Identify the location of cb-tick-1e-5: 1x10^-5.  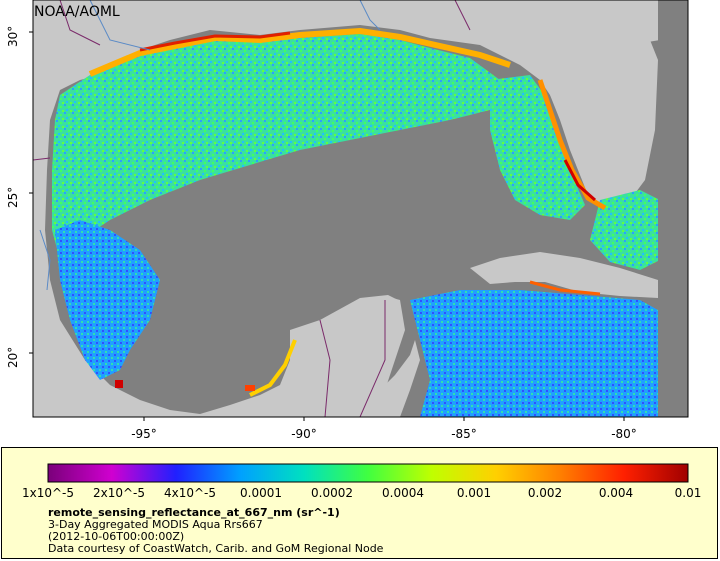
(48, 493).